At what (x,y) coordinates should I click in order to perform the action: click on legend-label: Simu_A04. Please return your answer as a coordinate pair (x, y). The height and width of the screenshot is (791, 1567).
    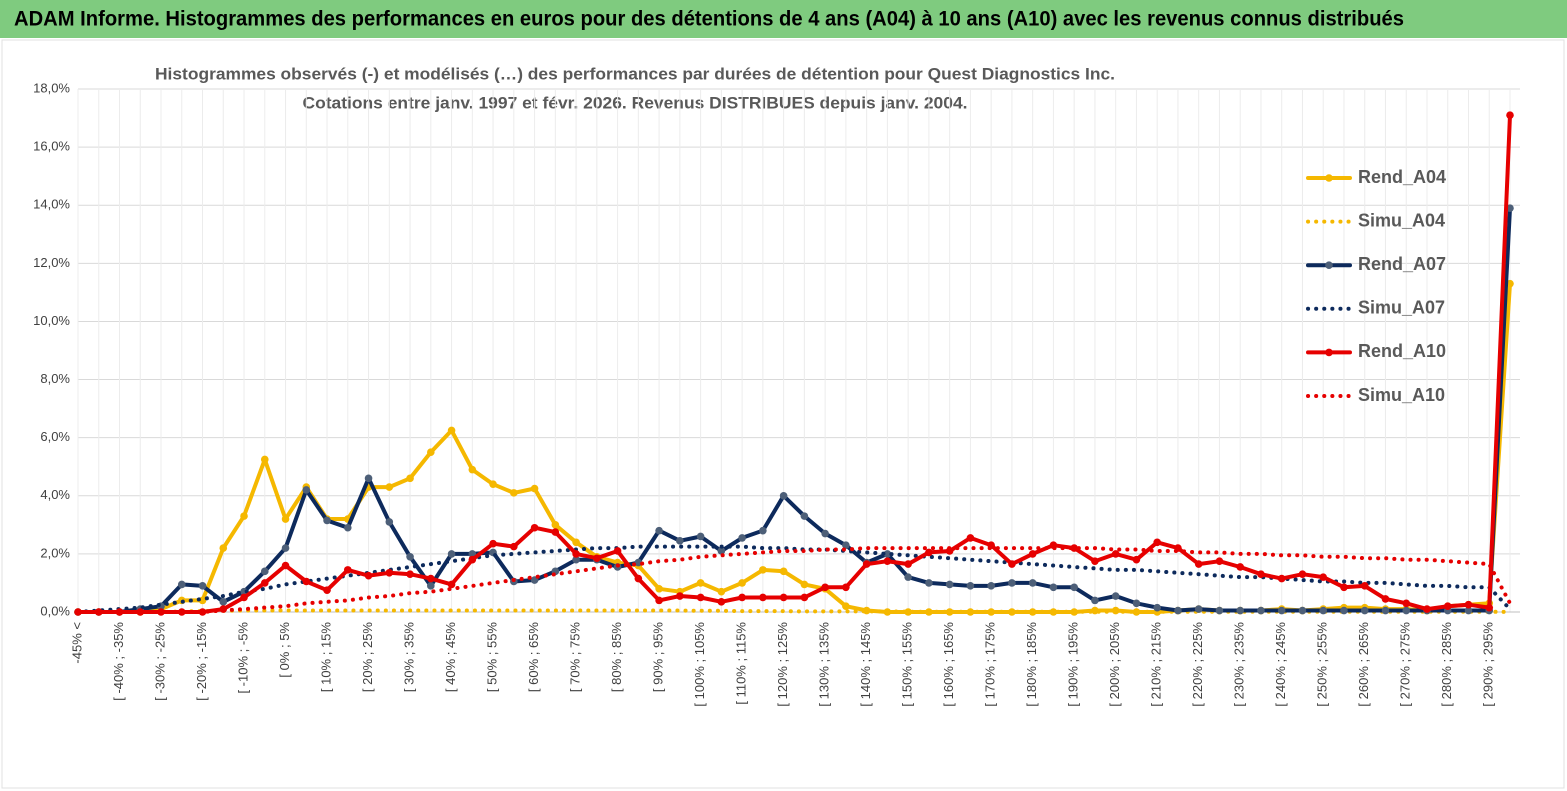
    Looking at the image, I should click on (1401, 220).